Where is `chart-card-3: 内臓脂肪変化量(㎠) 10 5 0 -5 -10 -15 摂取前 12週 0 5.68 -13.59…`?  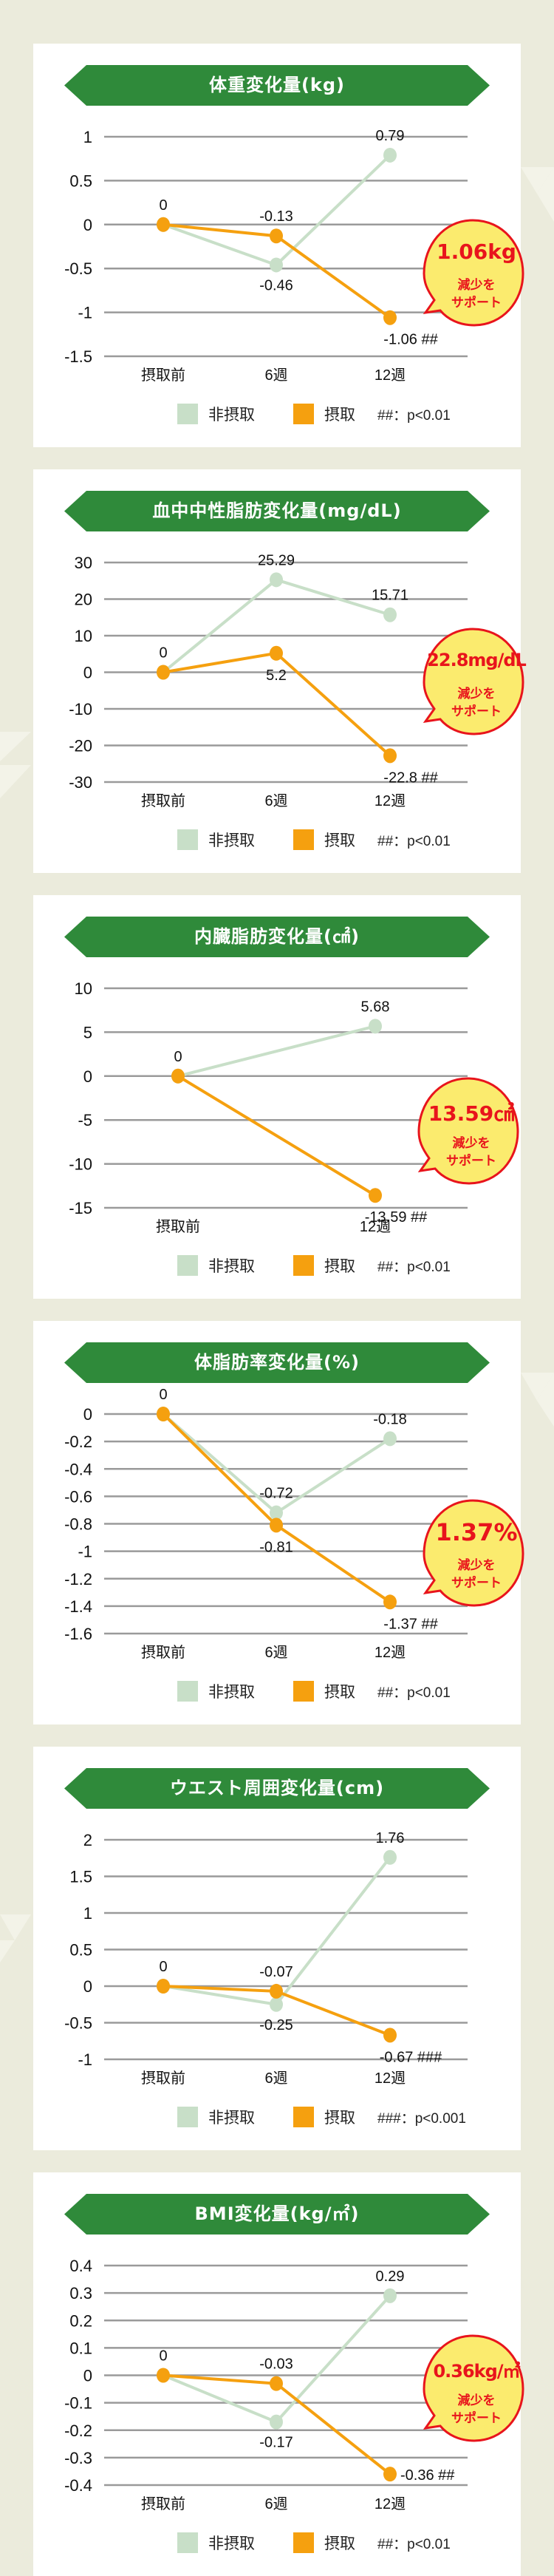
chart-card-3: 内臓脂肪変化量(㎠) 10 5 0 -5 -10 -15 摂取前 12週 0 5.68 -13.59… is located at coordinates (277, 1097).